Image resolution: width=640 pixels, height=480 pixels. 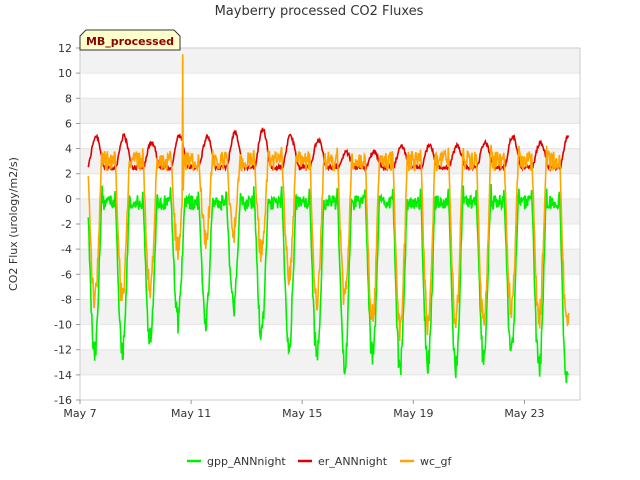 What do you see at coordinates (68, 149) in the screenshot?
I see `y-tick-label: 4` at bounding box center [68, 149].